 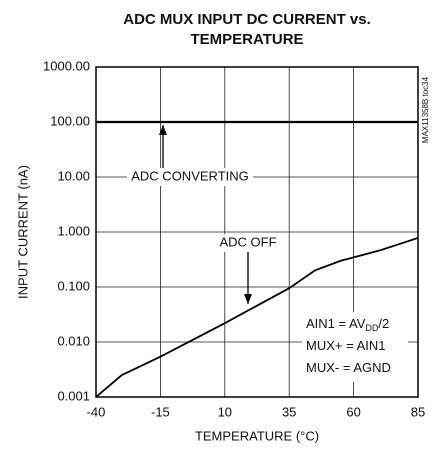 I want to click on condition-part: MUX- = AGND, so click(x=348, y=367).